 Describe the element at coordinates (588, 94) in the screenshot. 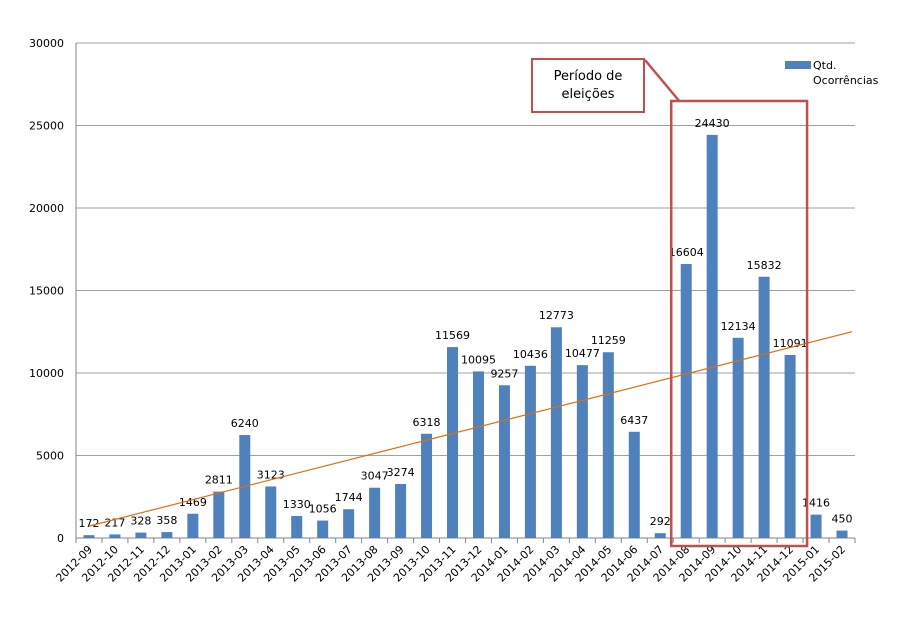

I see `callout-line2: eleições` at that location.